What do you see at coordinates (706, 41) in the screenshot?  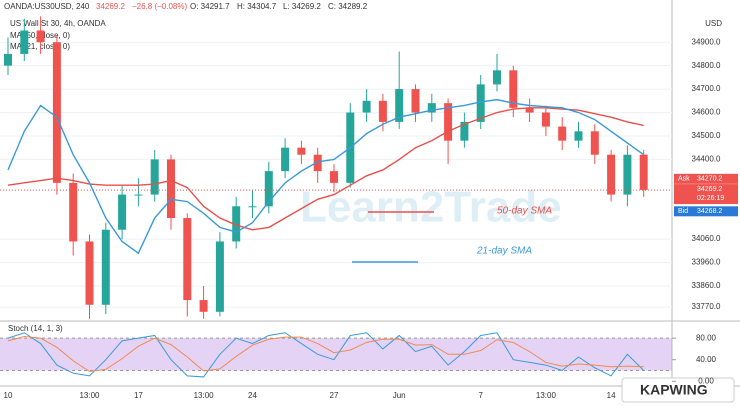 I see `y-tick-label: 34900.0` at bounding box center [706, 41].